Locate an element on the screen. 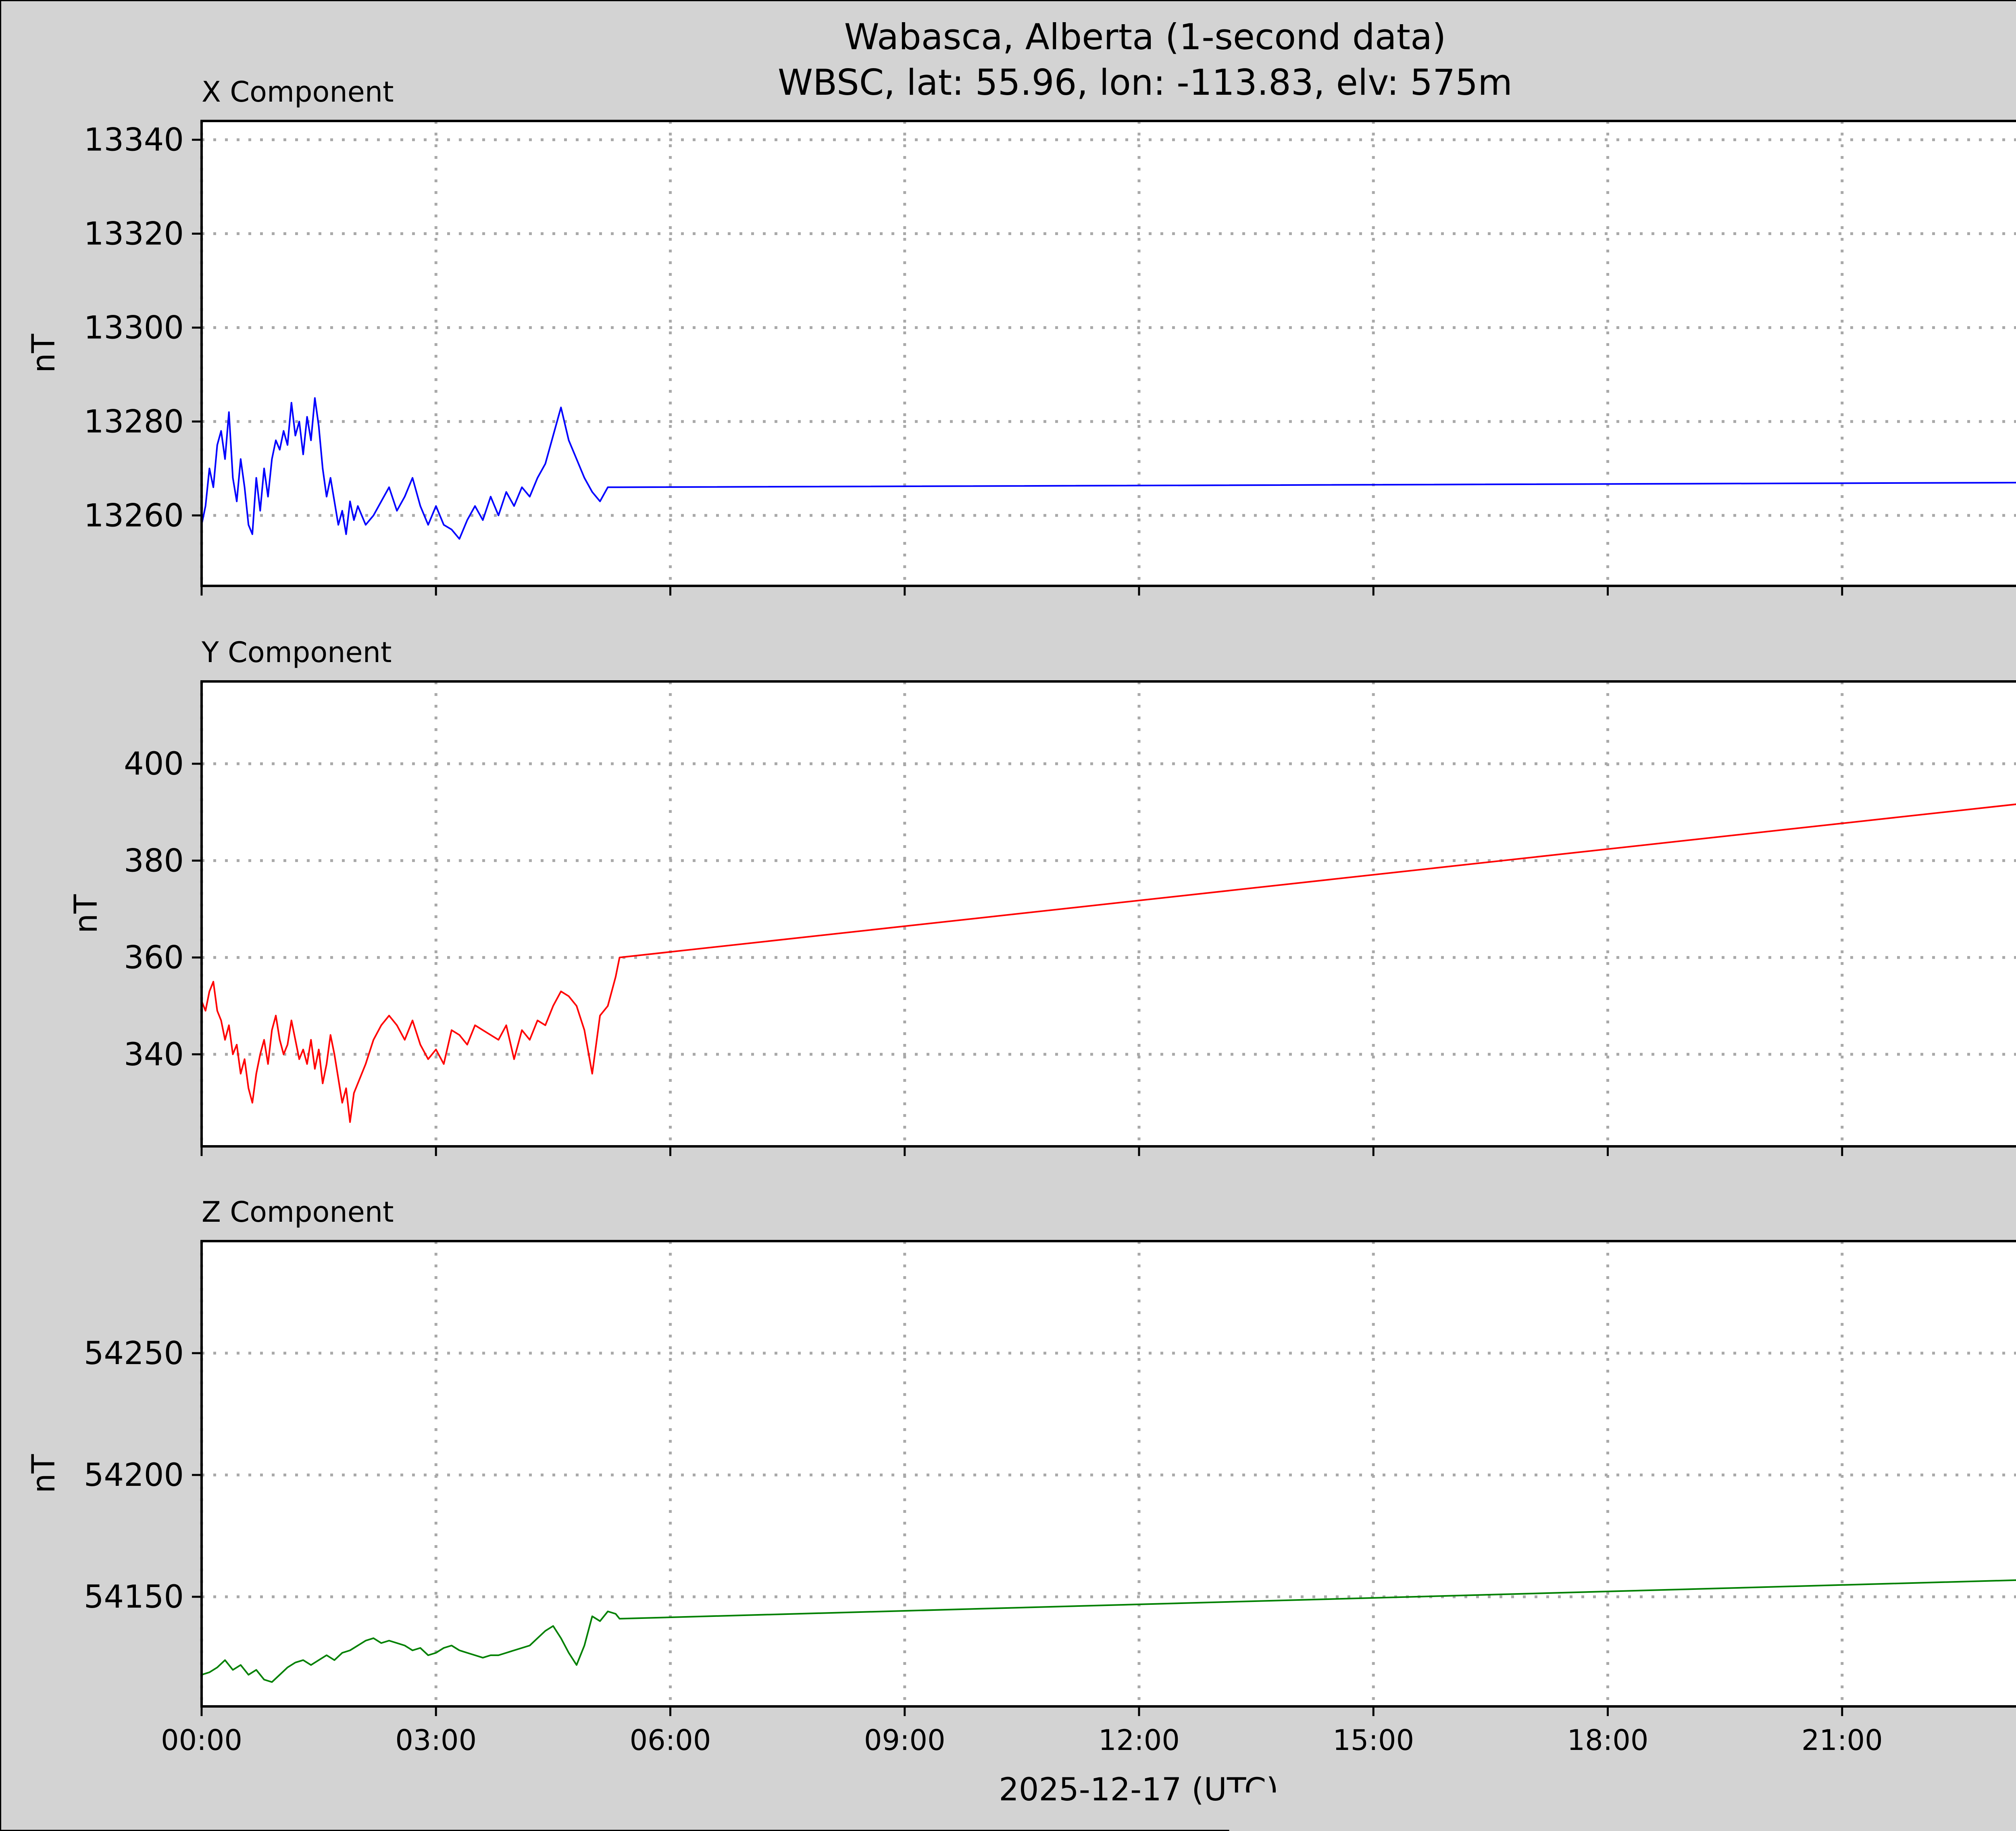  x-tick-label: 21:00 is located at coordinates (1842, 1740).